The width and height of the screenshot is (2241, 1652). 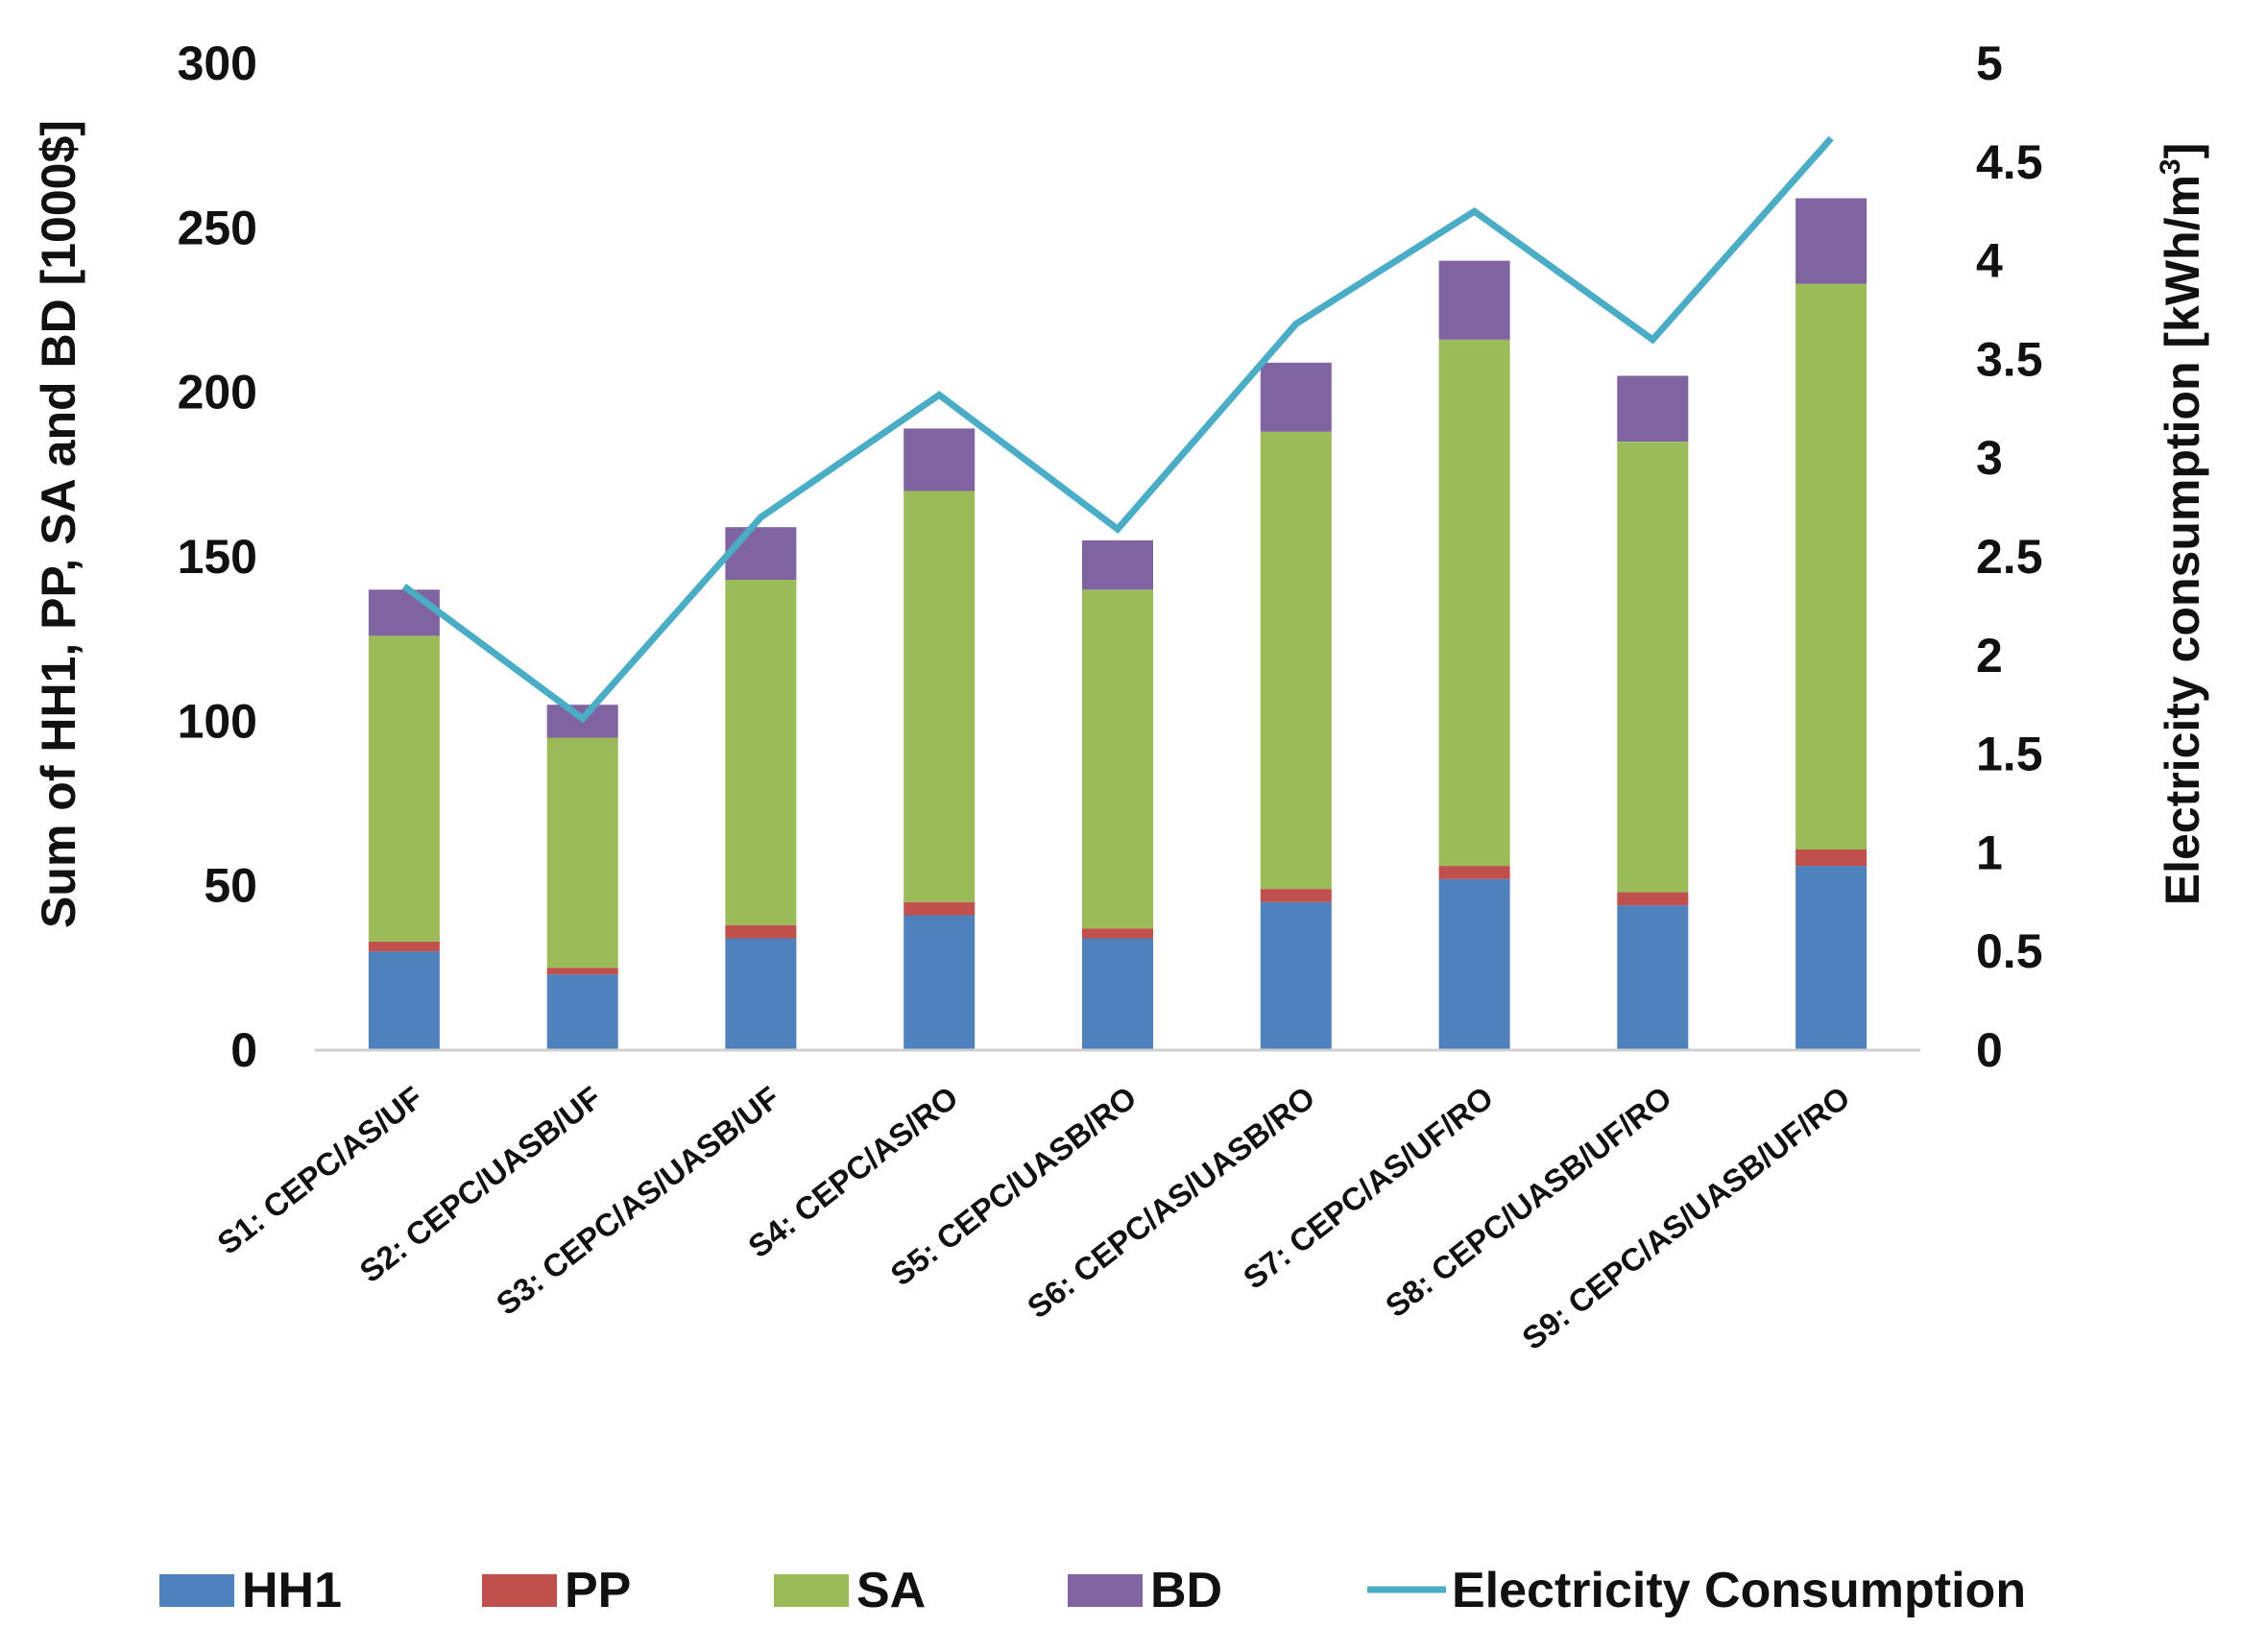 What do you see at coordinates (1653, 977) in the screenshot?
I see `bar-hh1-s8` at bounding box center [1653, 977].